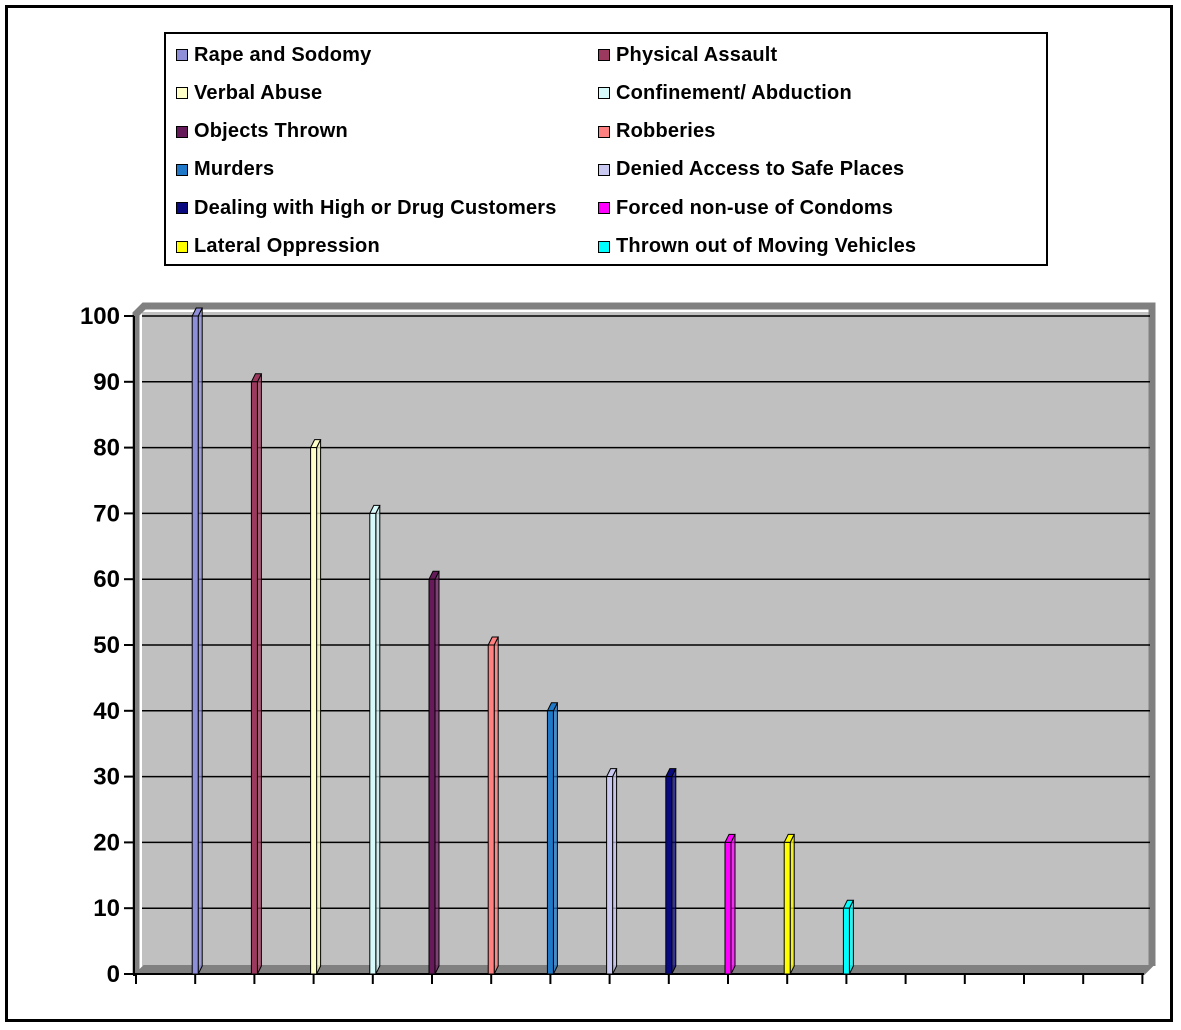 Image resolution: width=1181 pixels, height=1030 pixels. I want to click on legend-item: Forced non-use of Condoms, so click(745, 208).